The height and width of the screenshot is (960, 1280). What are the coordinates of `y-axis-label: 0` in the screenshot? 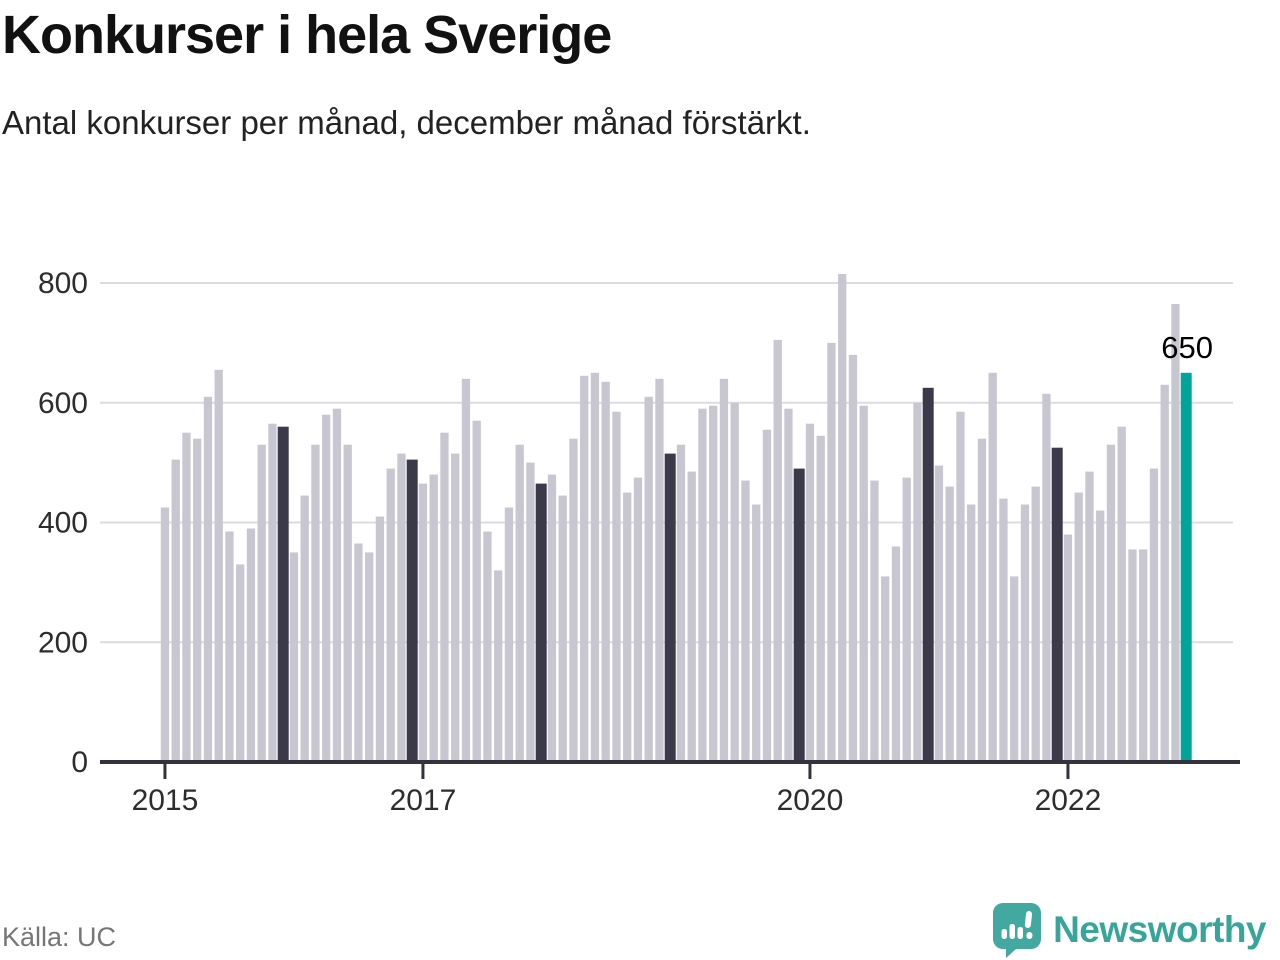 It's located at (79, 762).